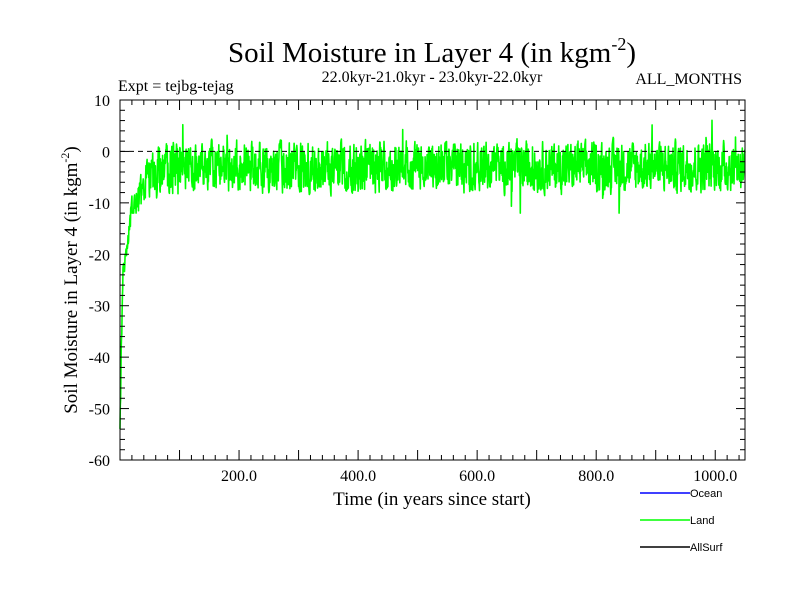  Describe the element at coordinates (702, 521) in the screenshot. I see `legend-label-land: Land` at that location.